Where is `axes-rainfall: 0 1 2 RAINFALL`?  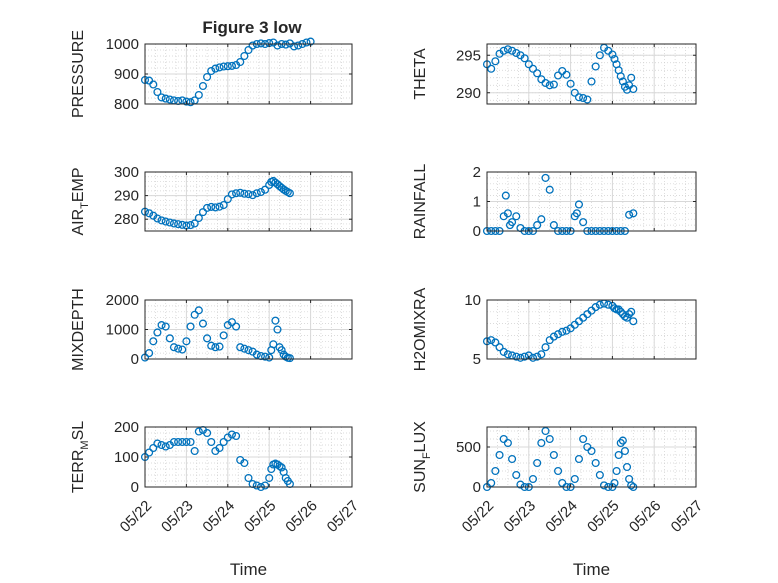
axes-rainfall: 0 1 2 RAINFALL is located at coordinates (554, 202).